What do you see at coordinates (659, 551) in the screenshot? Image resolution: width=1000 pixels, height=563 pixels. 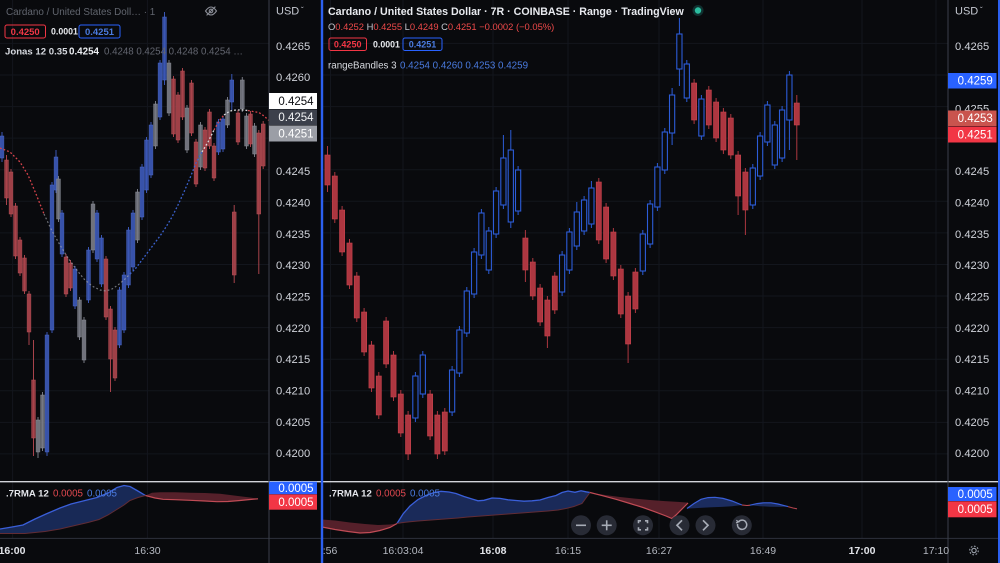 I see `svg-text: 16:27` at bounding box center [659, 551].